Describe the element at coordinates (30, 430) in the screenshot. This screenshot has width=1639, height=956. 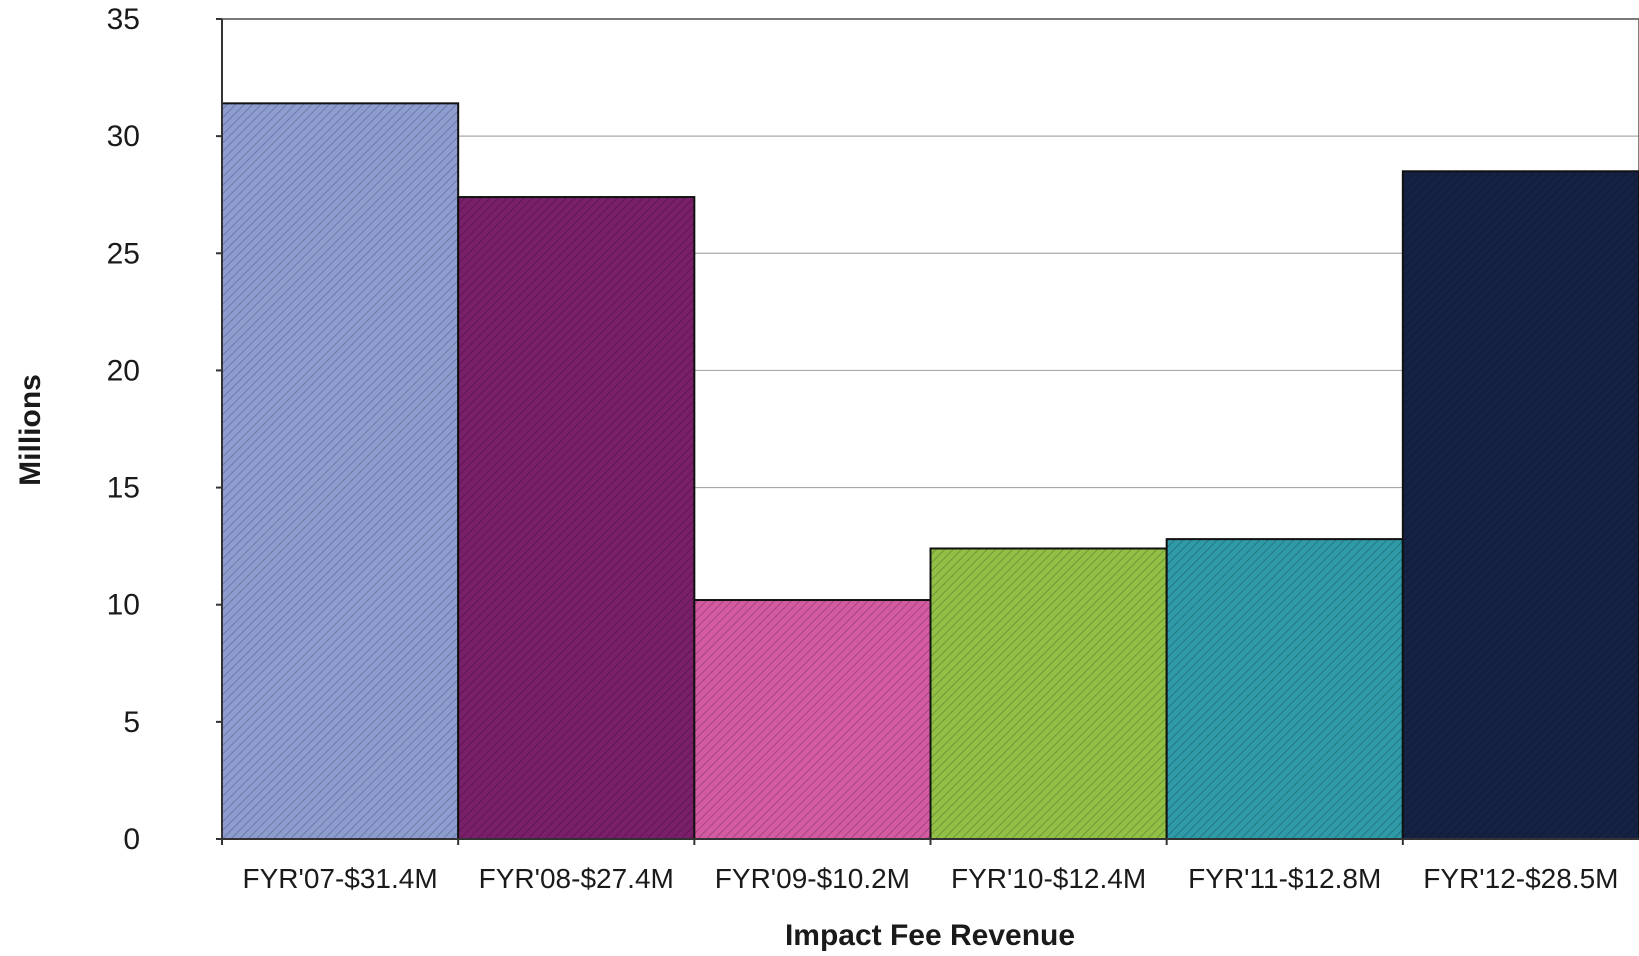
I see `y-axis-title: Millions` at that location.